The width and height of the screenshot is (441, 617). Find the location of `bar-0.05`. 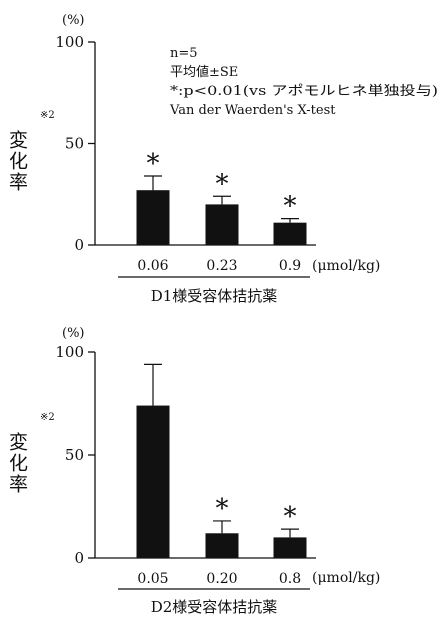

bar-0.05 is located at coordinates (153, 481).